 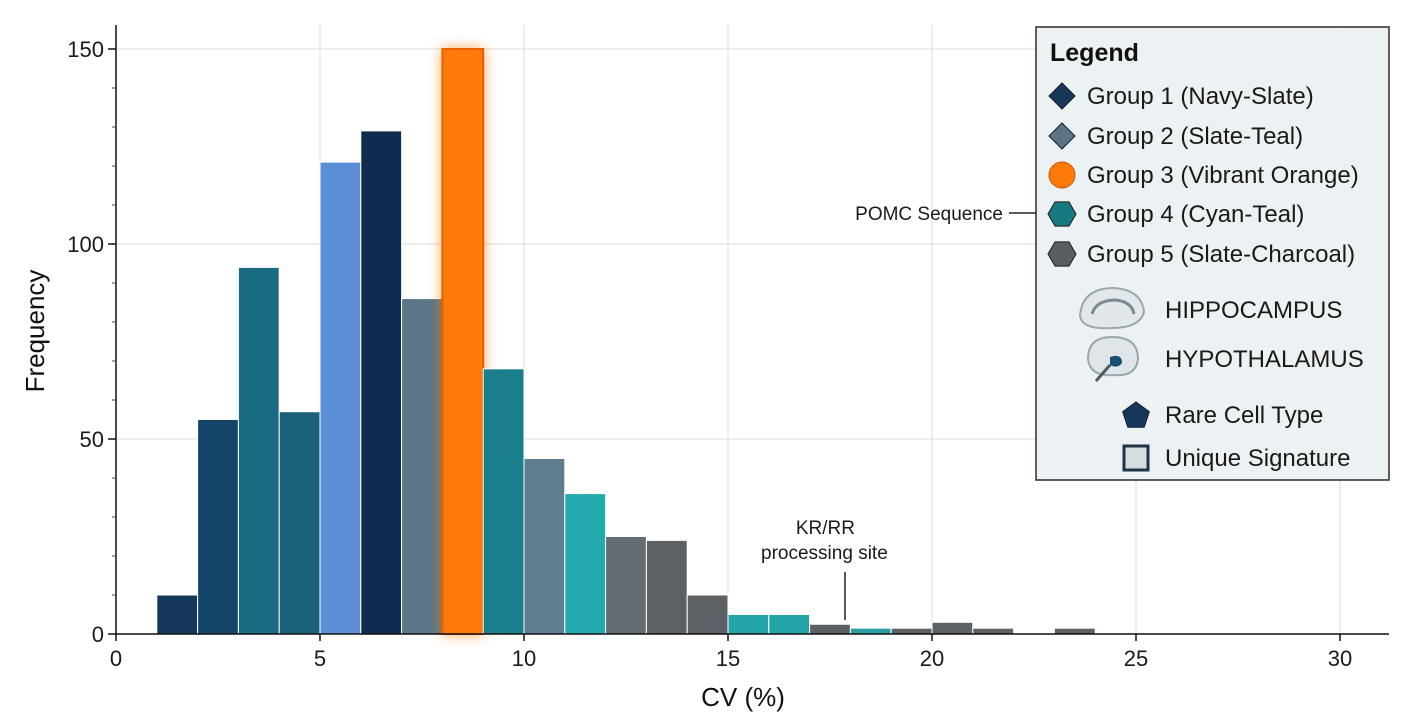 I want to click on legend-entry-label: HYPOTHALAMUS, so click(x=1264, y=359).